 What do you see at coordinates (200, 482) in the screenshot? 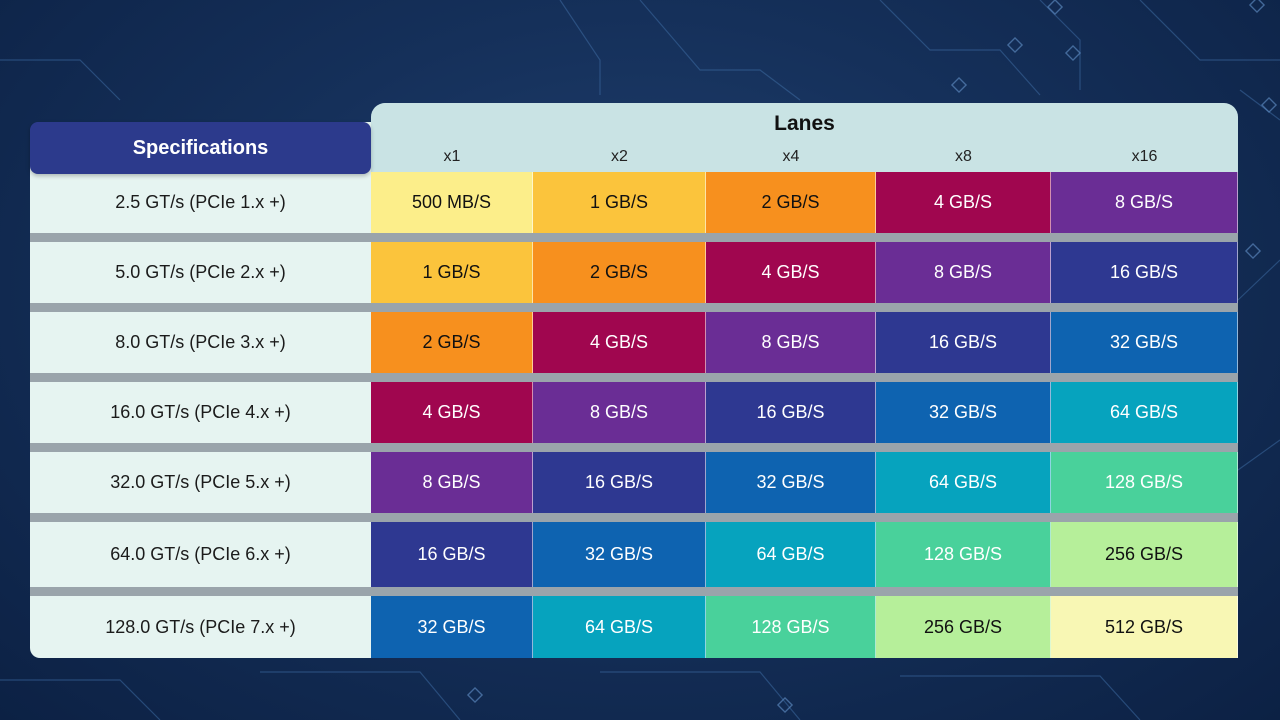
I see `spec-row-label: 32.0 GT/s (PCIe 5.x +)` at bounding box center [200, 482].